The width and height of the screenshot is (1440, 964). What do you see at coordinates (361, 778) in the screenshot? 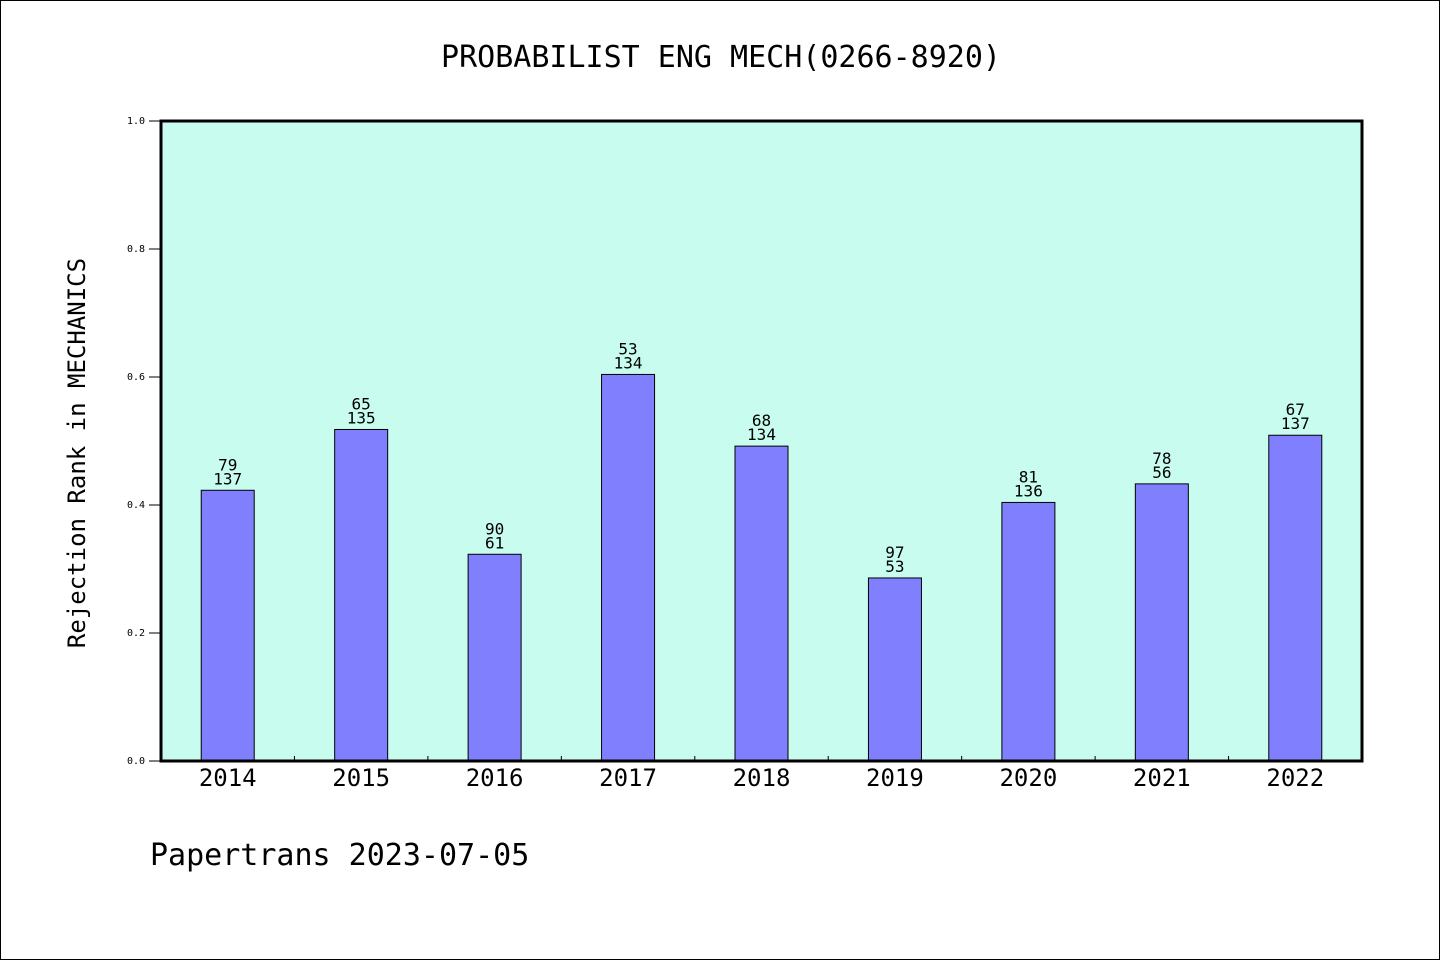
I see `x-tick-label-2015: 2015` at bounding box center [361, 778].